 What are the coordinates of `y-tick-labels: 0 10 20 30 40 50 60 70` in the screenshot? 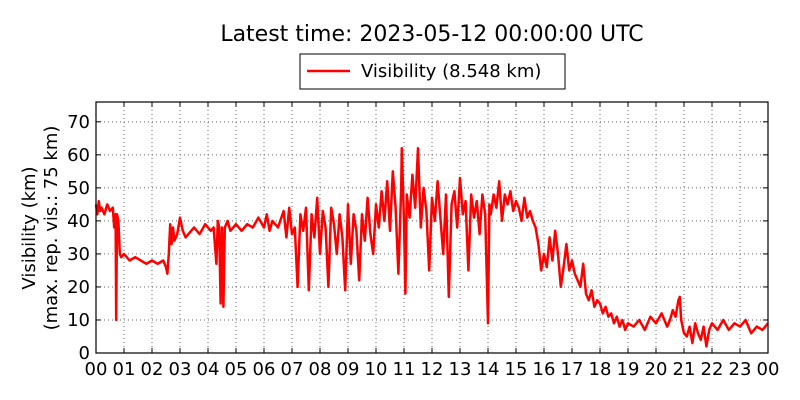 It's located at (78, 238).